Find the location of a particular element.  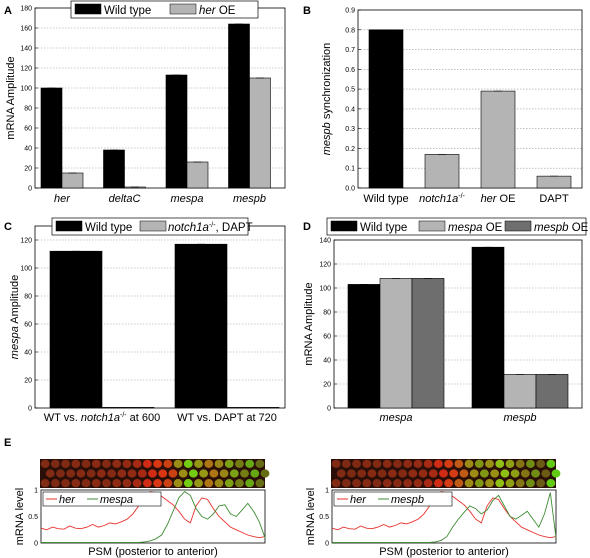

panel-a-ytick-label: 100 is located at coordinates (26, 89).